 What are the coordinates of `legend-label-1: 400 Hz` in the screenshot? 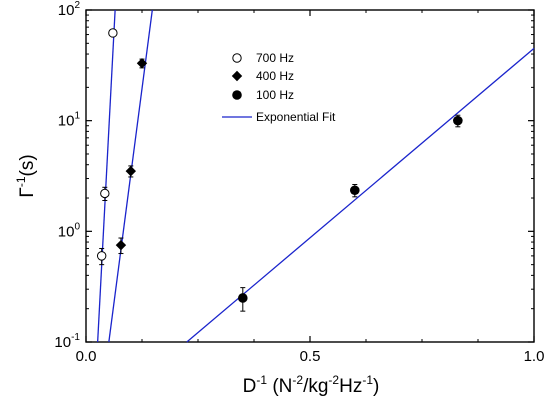 It's located at (275, 76).